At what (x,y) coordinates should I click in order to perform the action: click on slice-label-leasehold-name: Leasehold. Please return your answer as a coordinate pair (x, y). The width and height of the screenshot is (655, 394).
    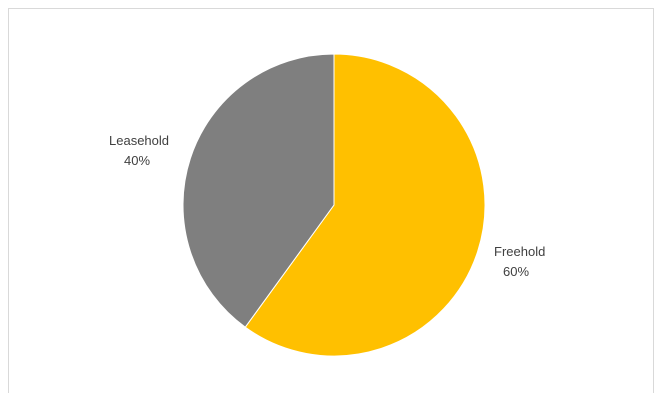
    Looking at the image, I should click on (139, 140).